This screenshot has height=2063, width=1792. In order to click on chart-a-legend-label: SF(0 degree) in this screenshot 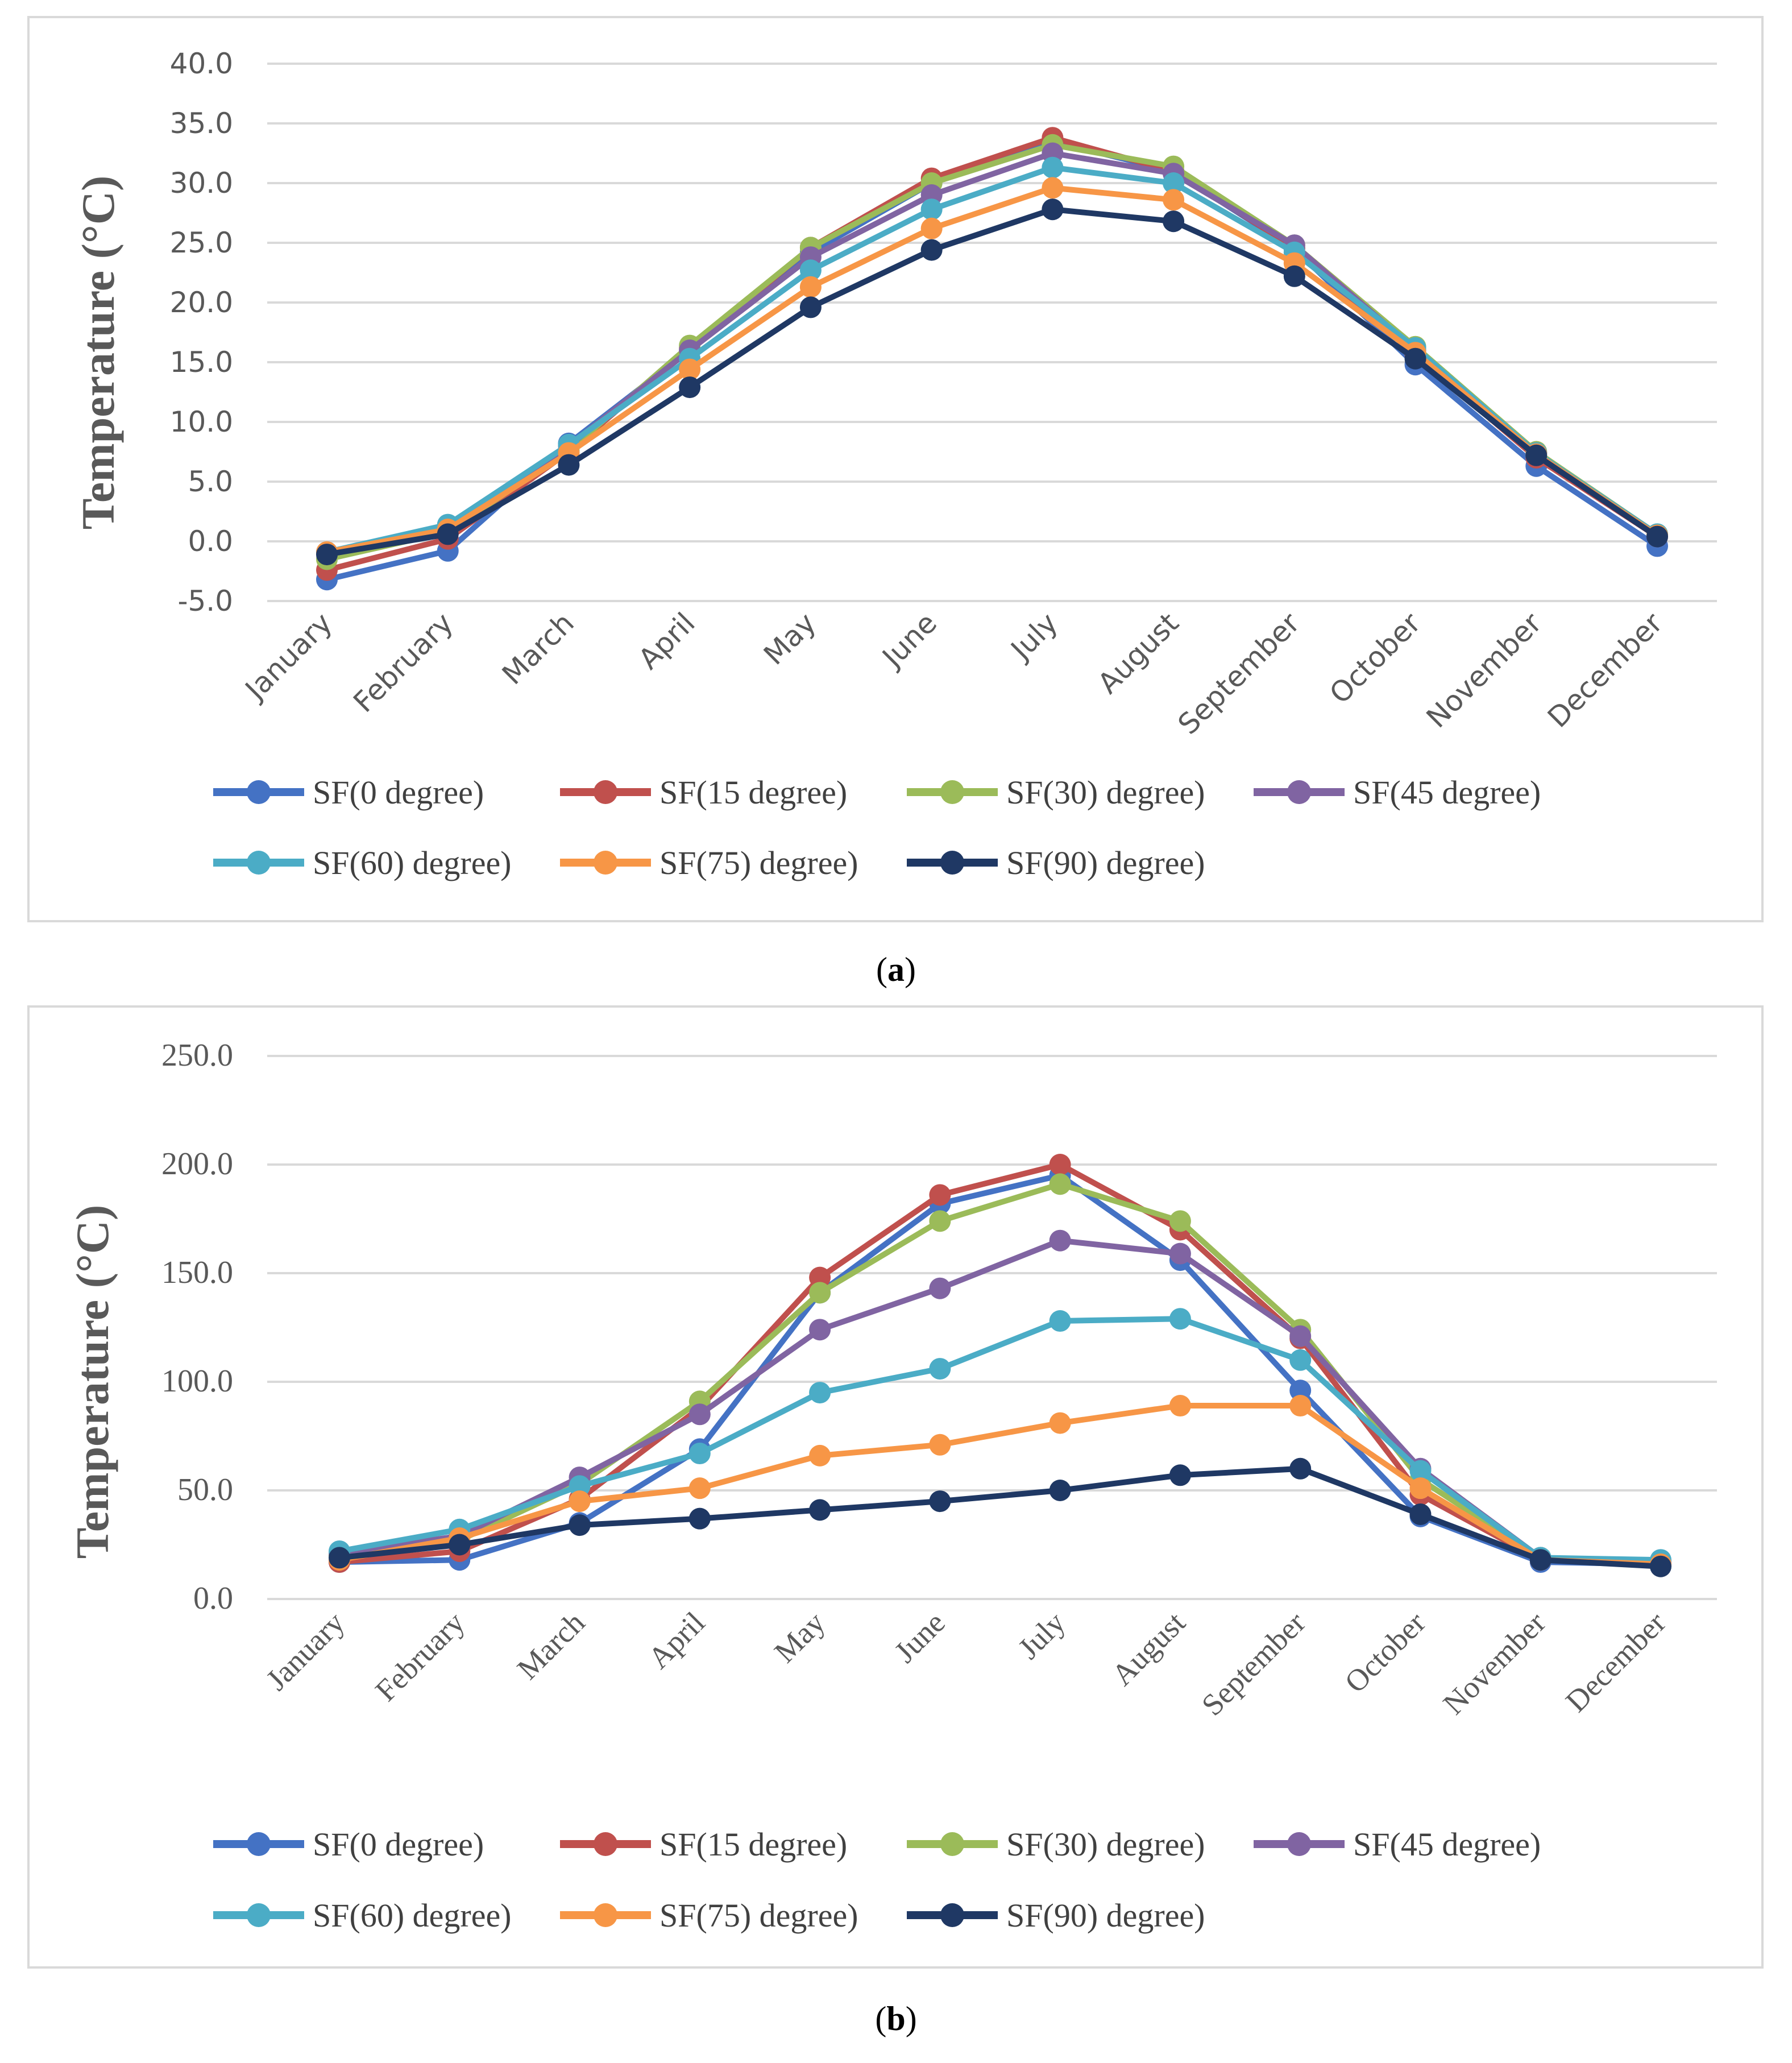, I will do `click(398, 792)`.